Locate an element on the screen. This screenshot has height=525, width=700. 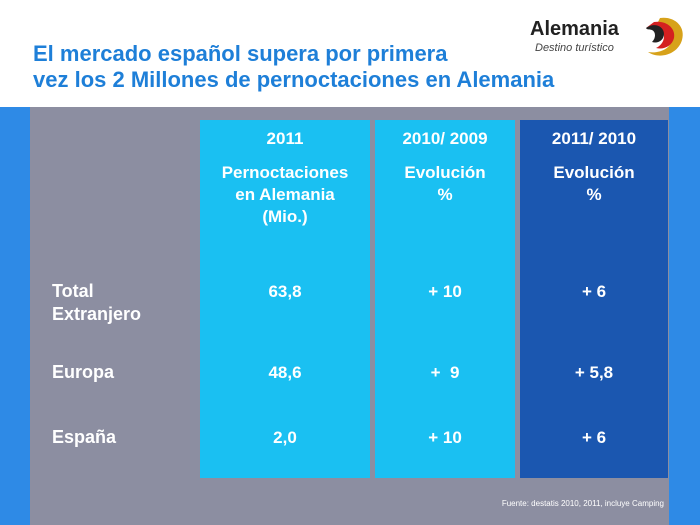
column-header-3: 2011/ 2010 Evolución % is located at coordinates (594, 167).